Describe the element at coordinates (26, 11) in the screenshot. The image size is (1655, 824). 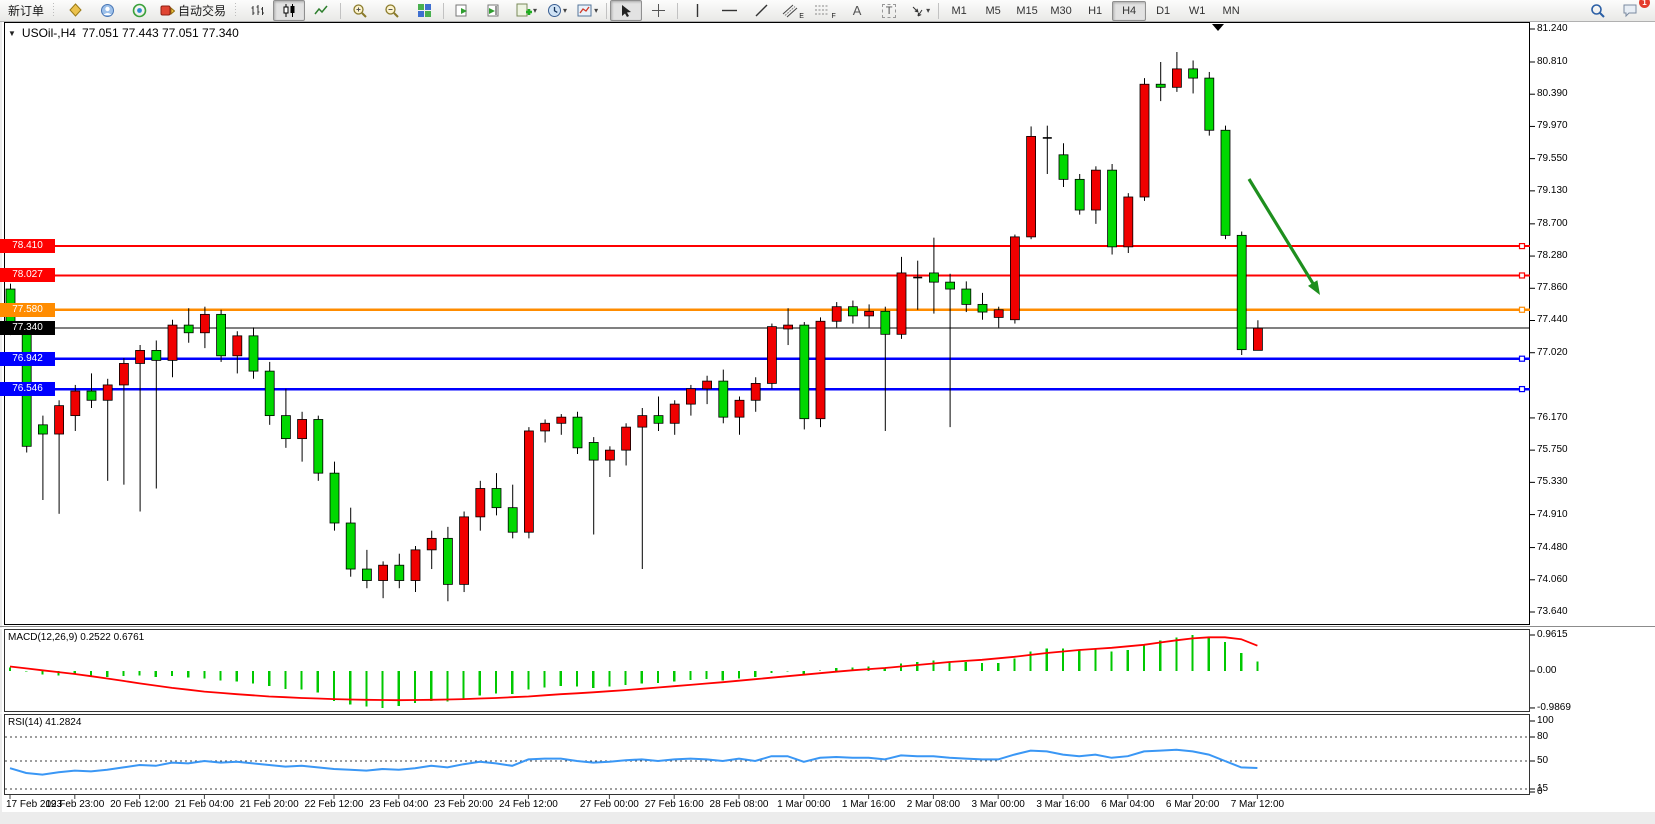
I see `new-order-button: 新订单` at that location.